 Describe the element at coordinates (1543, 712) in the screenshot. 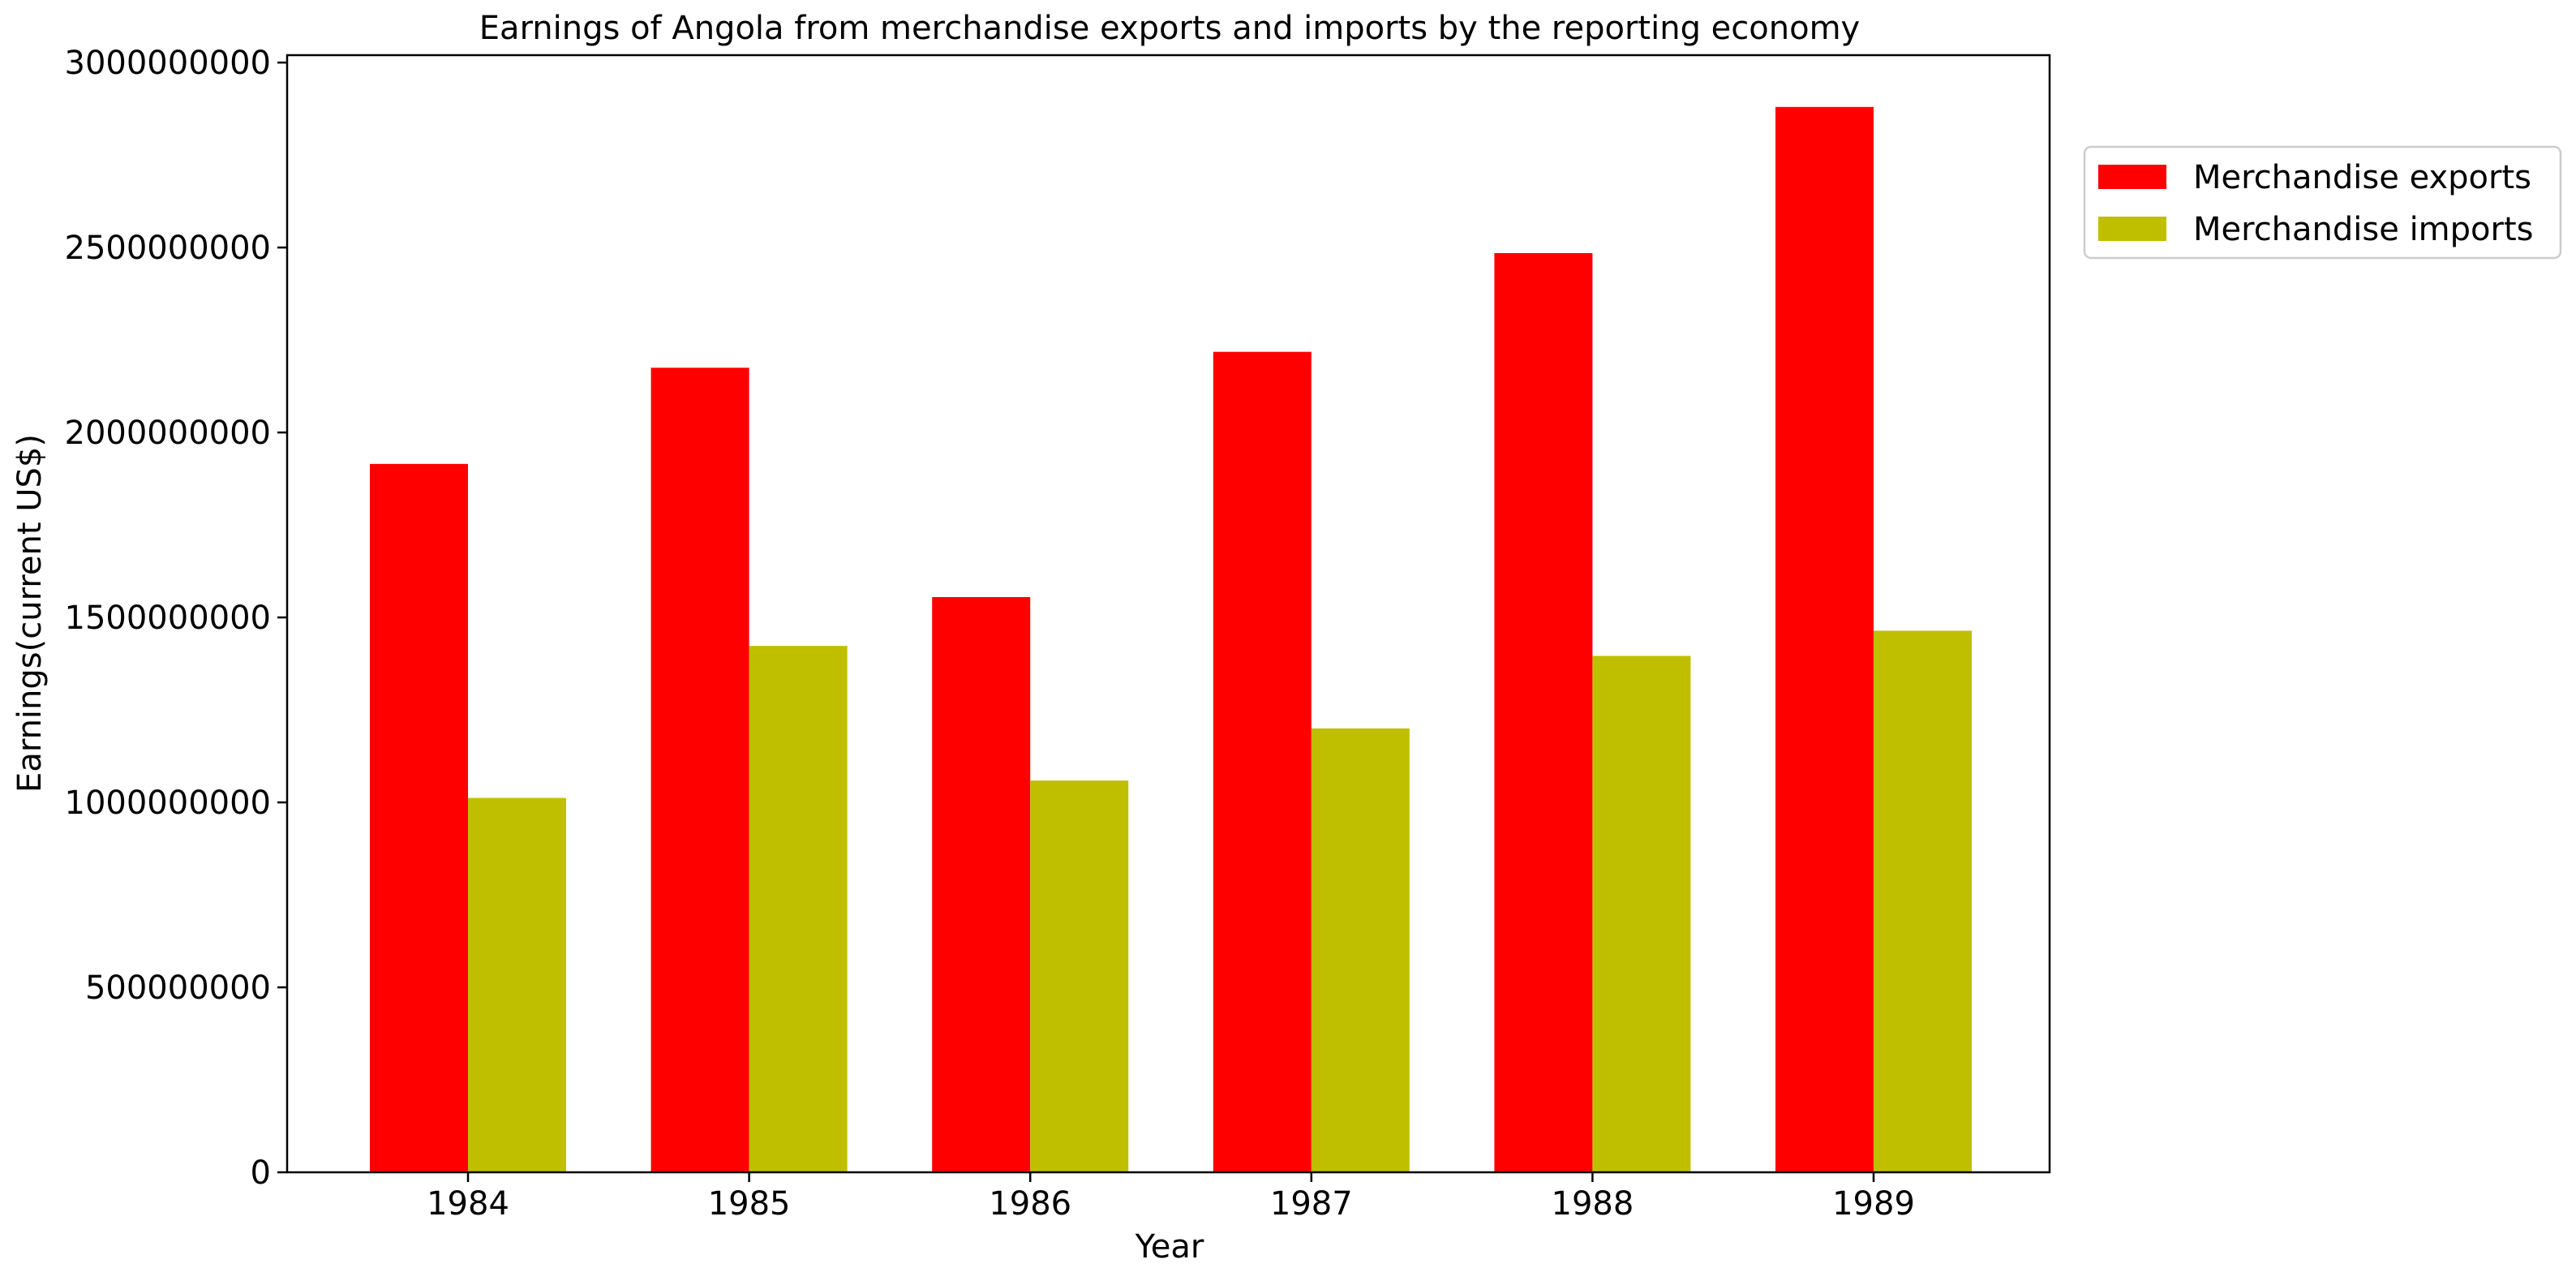

I see `bar-exports-1988` at that location.